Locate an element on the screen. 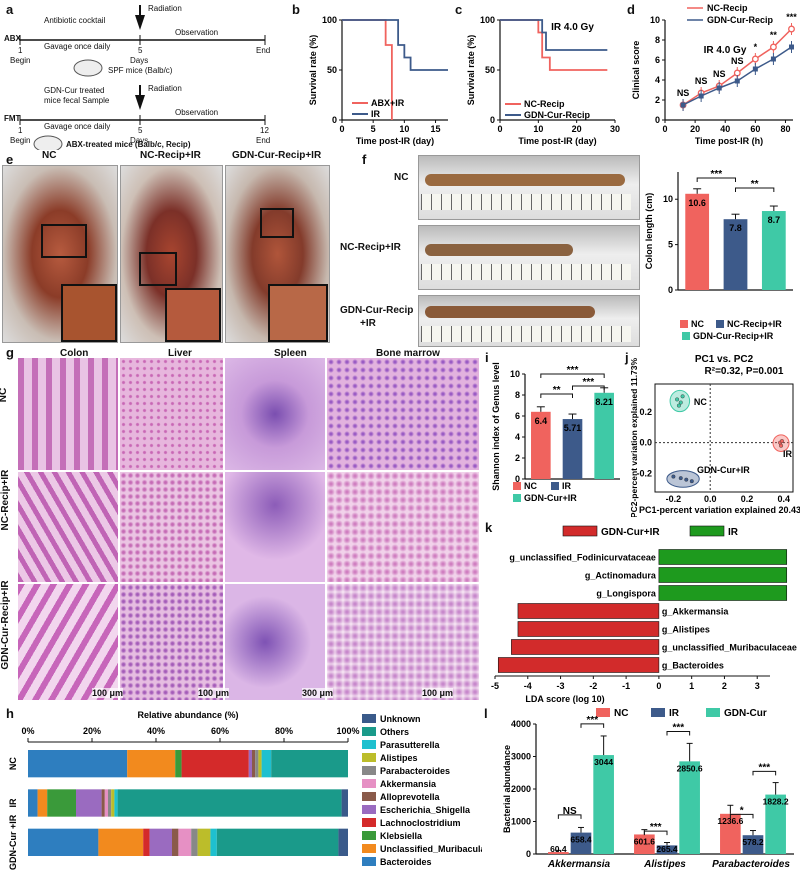 This screenshot has height=875, width=800. legend-label: NC is located at coordinates (530, 486).